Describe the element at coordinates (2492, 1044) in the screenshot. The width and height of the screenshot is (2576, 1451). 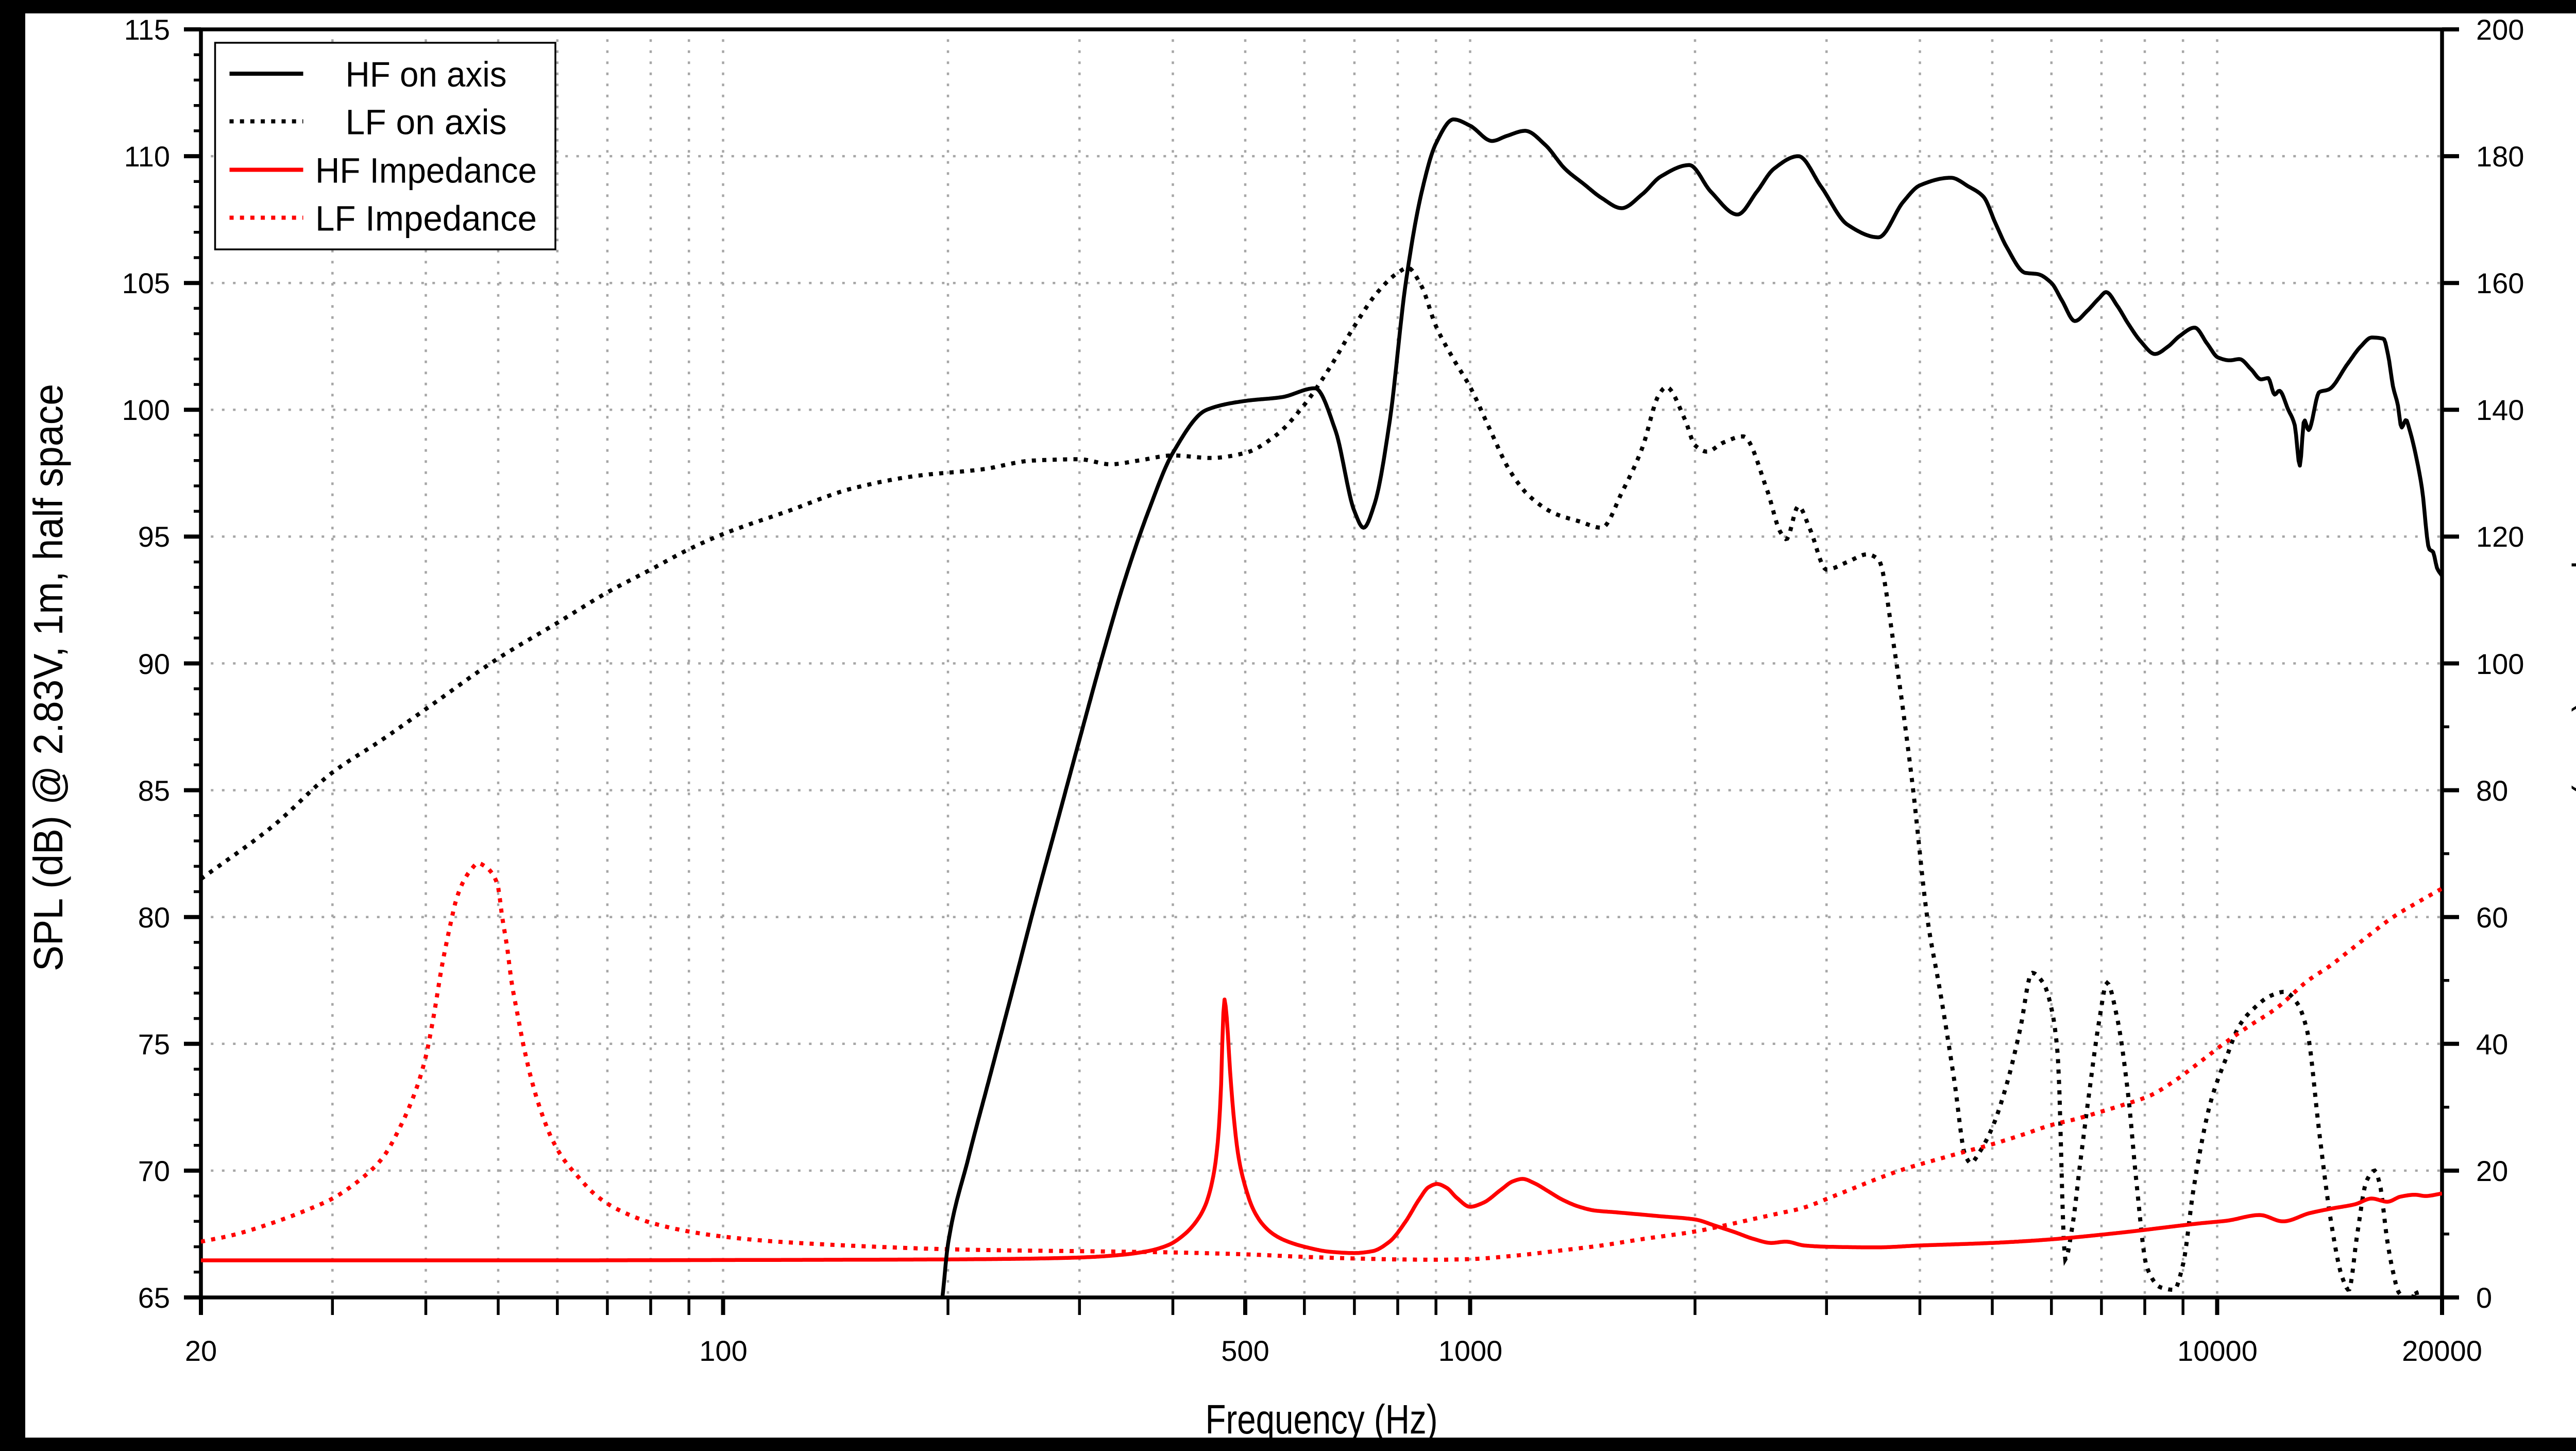
I see `svg-text: 40` at that location.